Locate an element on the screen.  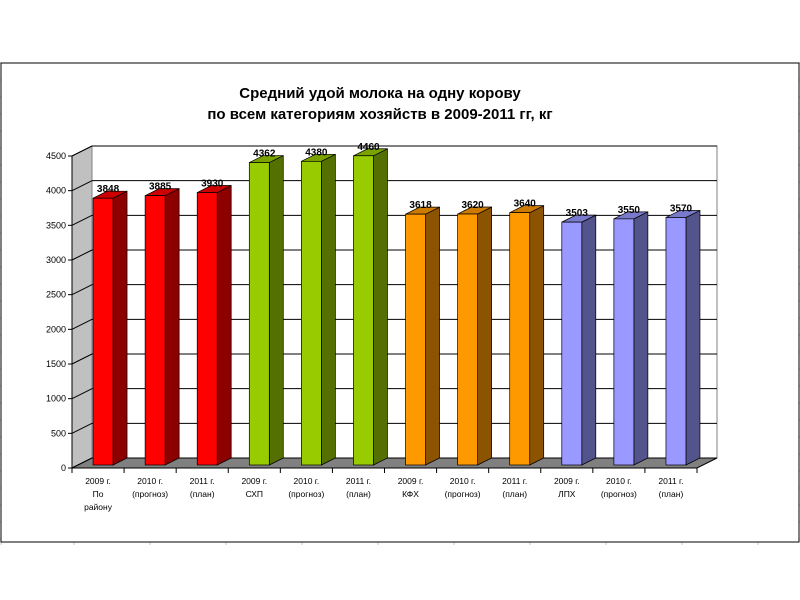
y-tick-label: 1500 is located at coordinates (56, 364).